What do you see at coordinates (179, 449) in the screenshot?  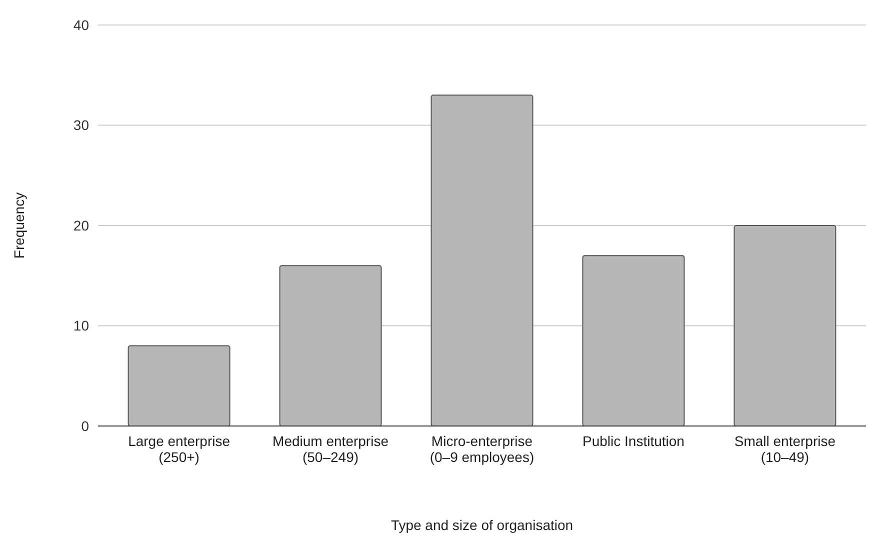 I see `x-tick-label: Large enterprise (250+)` at bounding box center [179, 449].